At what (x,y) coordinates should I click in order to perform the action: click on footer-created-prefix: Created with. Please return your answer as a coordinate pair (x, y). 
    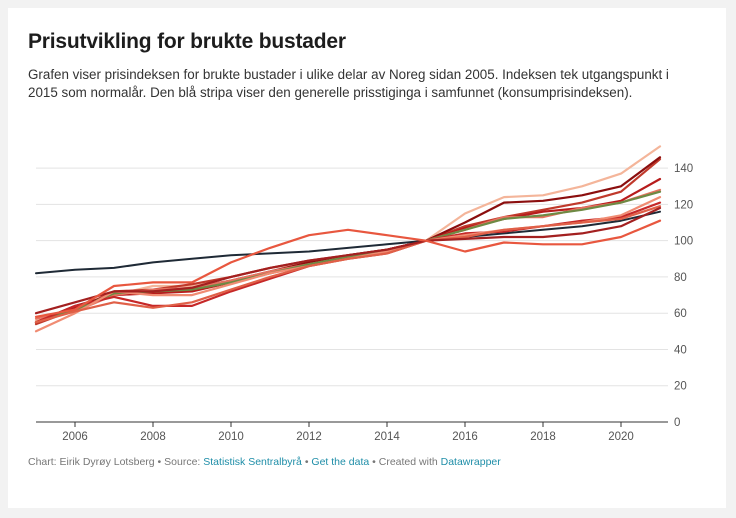
    Looking at the image, I should click on (408, 462).